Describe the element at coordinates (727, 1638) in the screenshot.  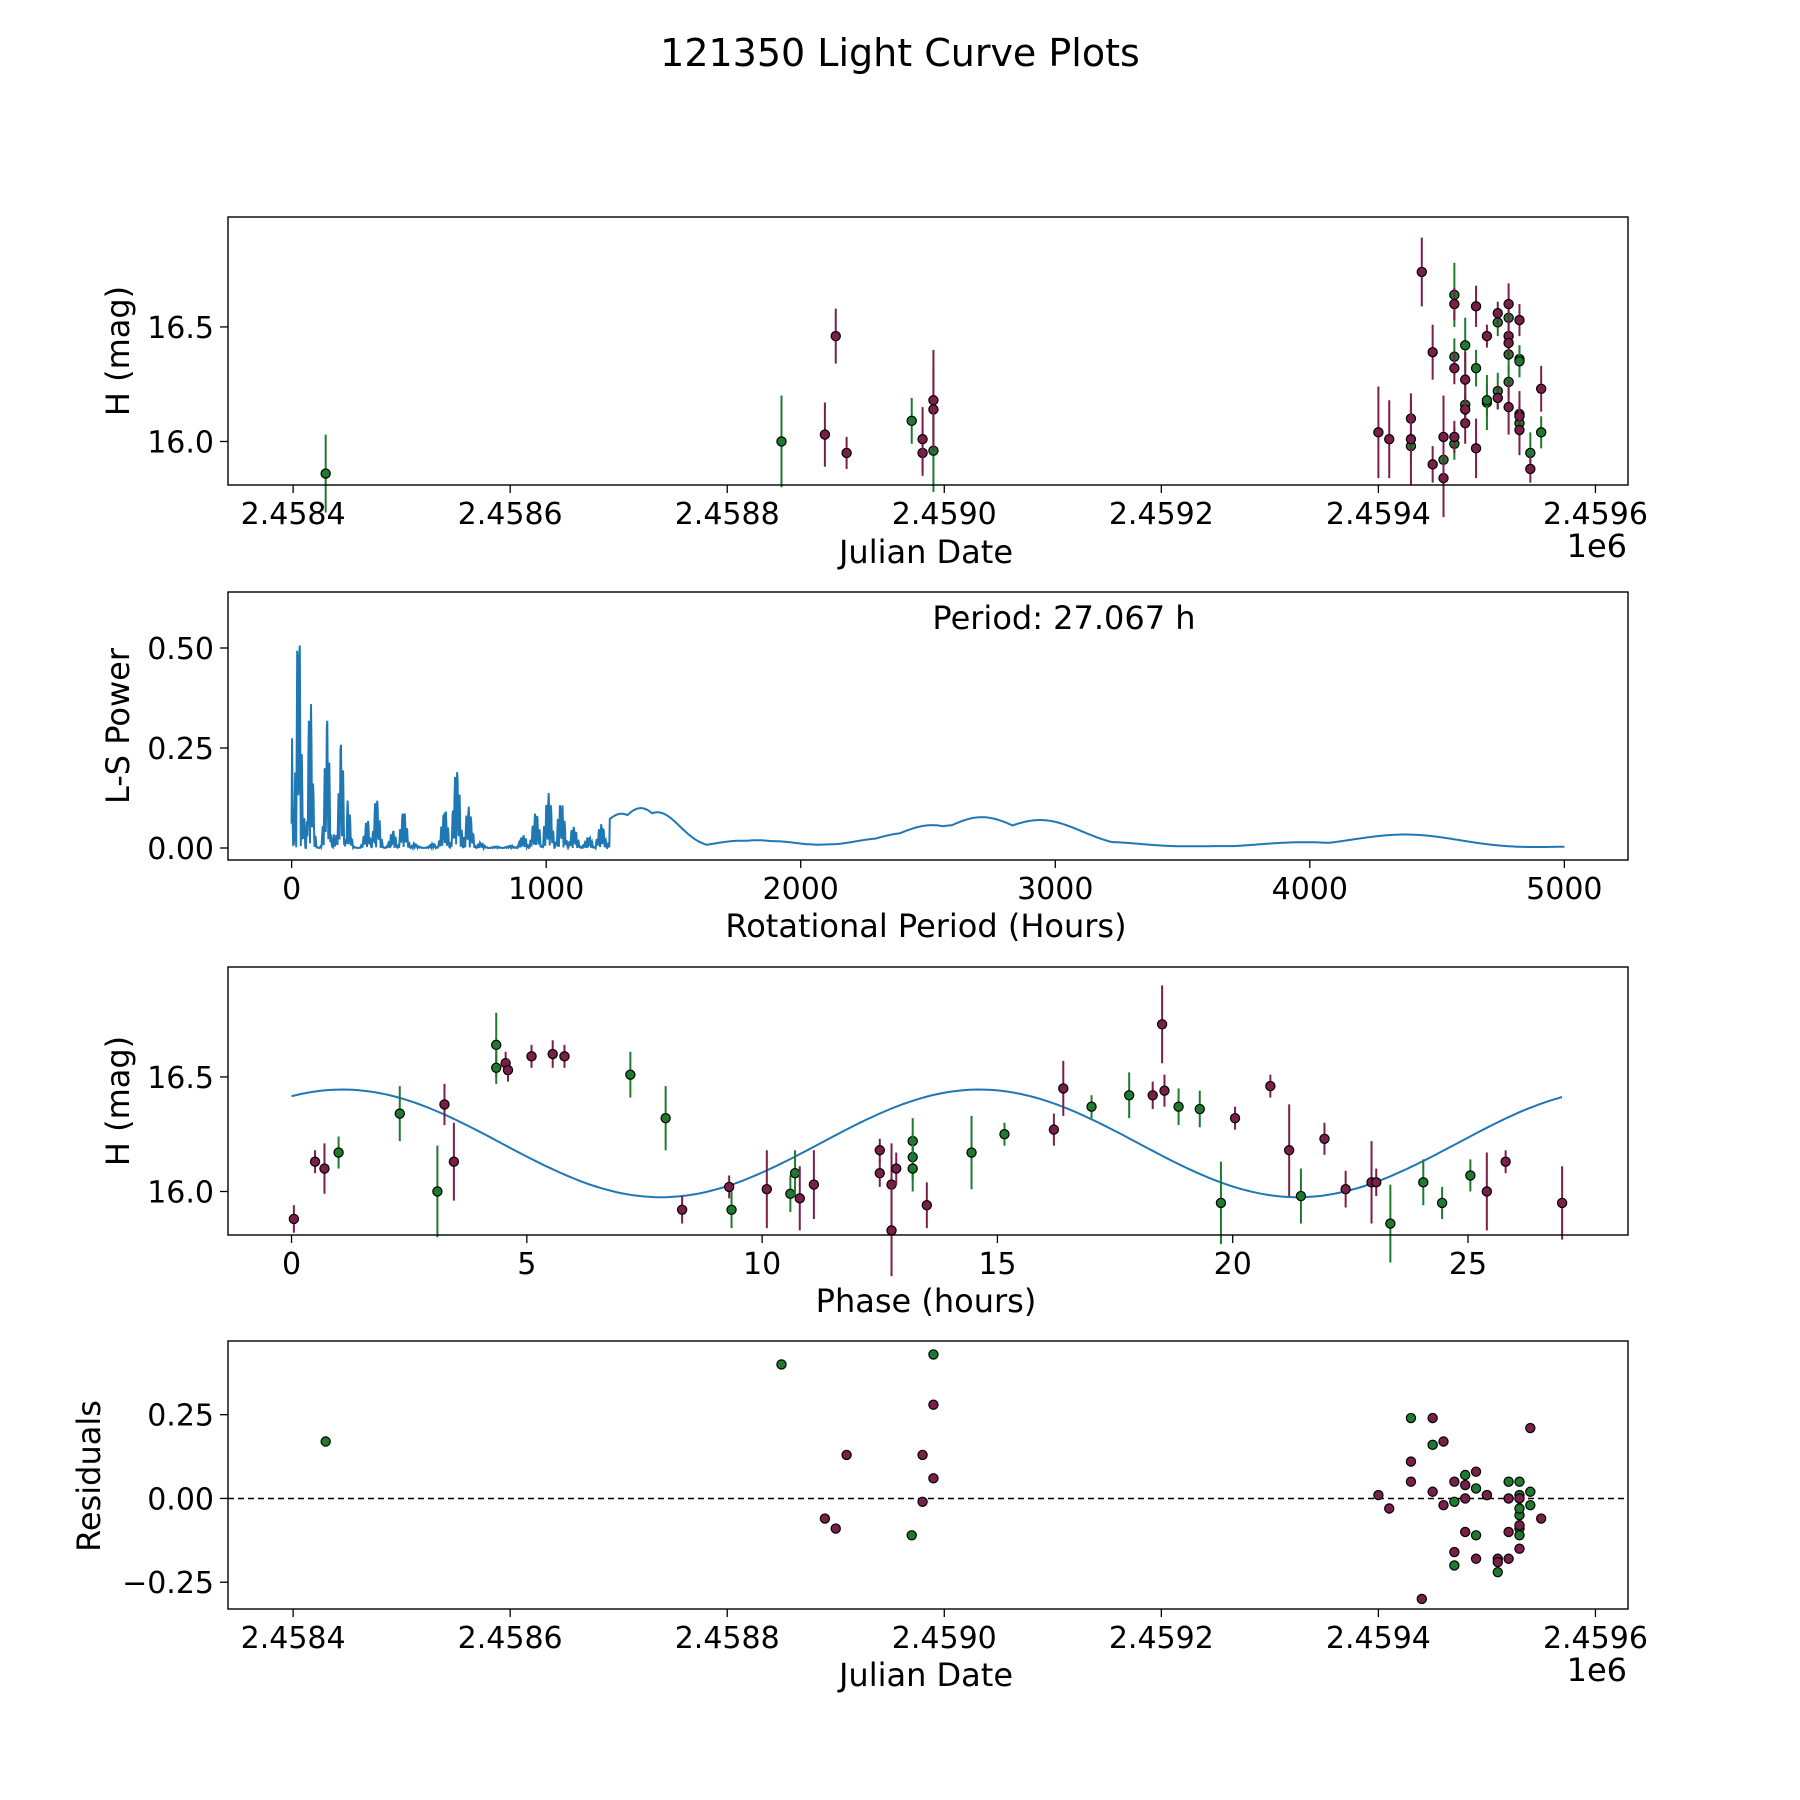
I see `residuals-xtick-label: 2.4588` at that location.